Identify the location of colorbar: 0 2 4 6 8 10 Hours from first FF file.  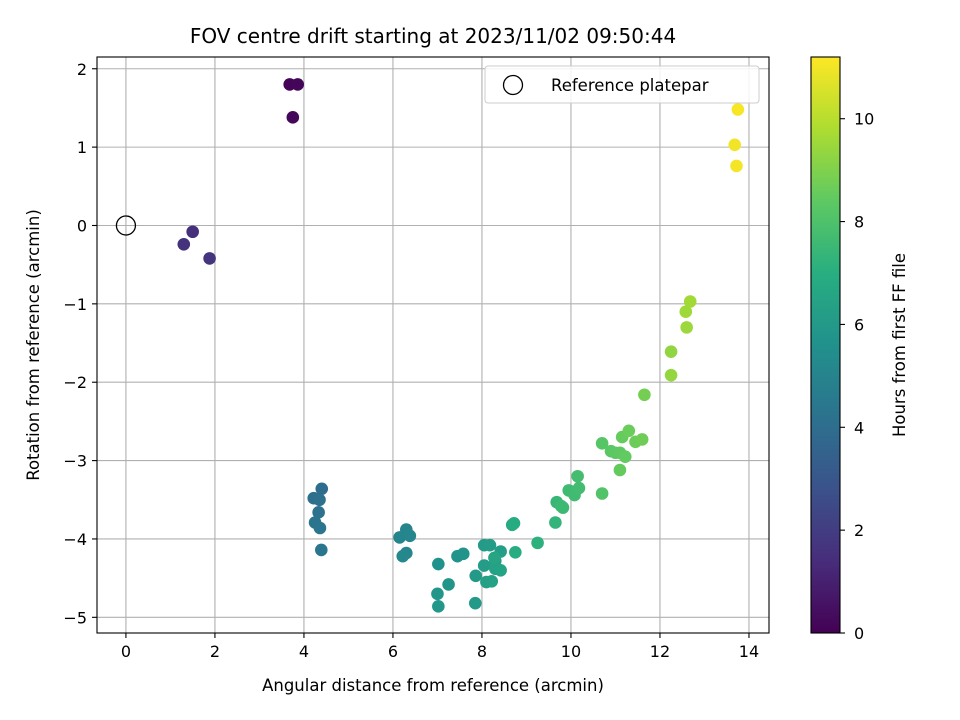
(859, 349).